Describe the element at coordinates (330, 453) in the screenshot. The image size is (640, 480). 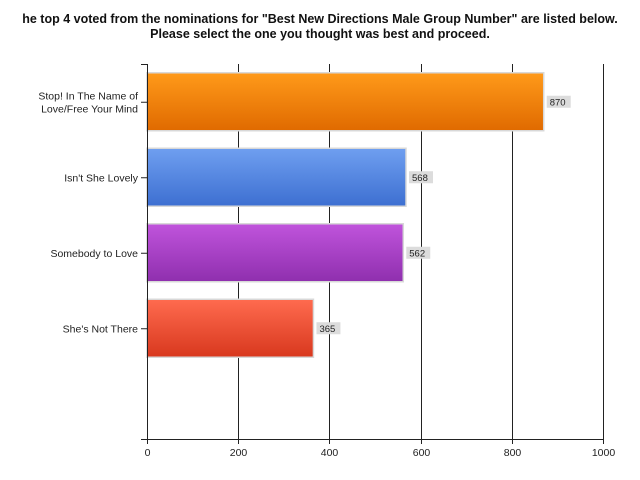
I see `x-tick-label: 400` at that location.